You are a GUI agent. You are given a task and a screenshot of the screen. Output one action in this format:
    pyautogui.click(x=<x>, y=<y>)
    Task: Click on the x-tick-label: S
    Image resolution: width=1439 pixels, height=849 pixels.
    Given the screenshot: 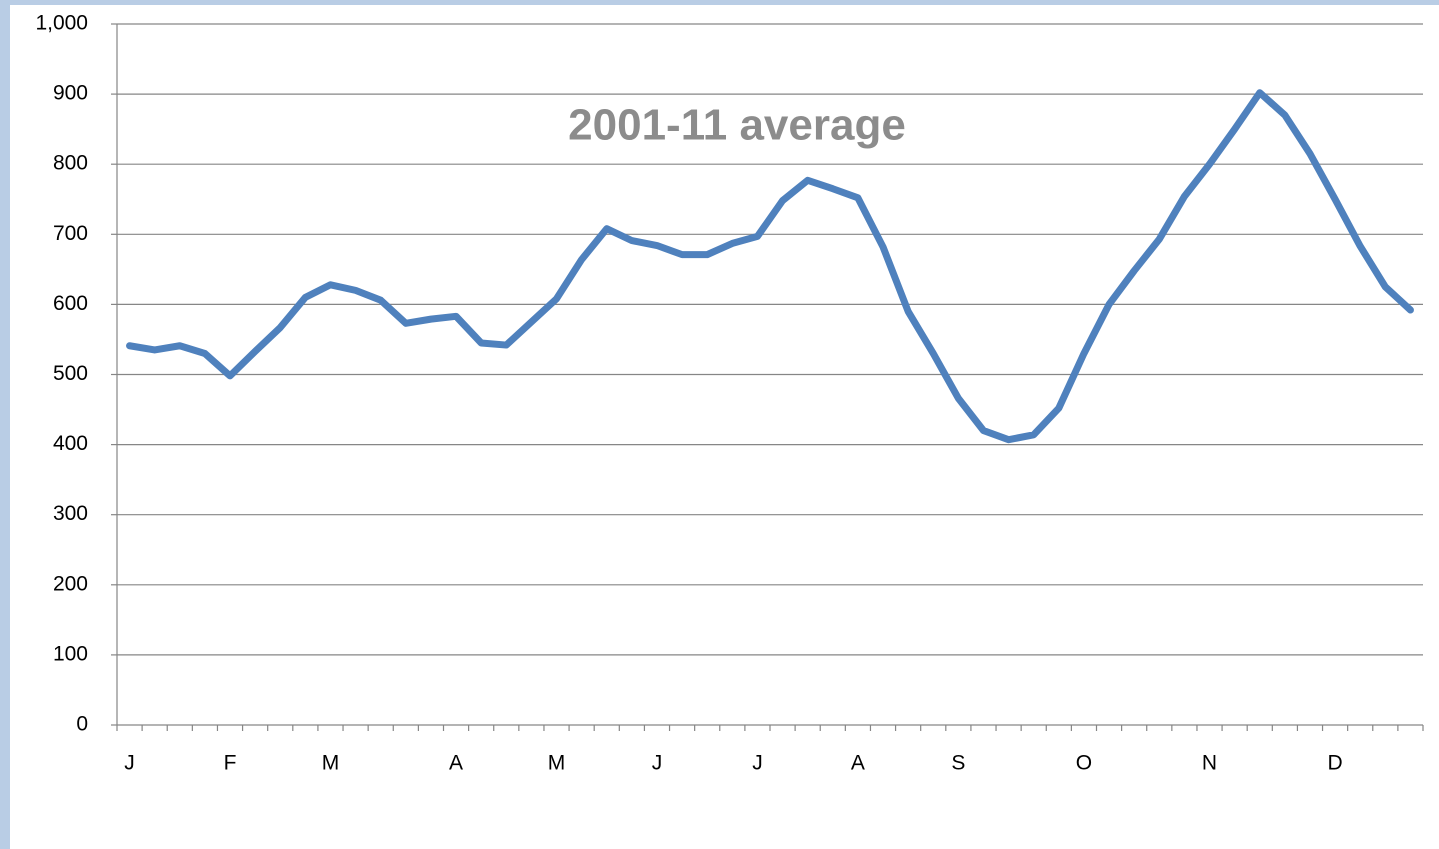 What is the action you would take?
    pyautogui.click(x=958, y=763)
    